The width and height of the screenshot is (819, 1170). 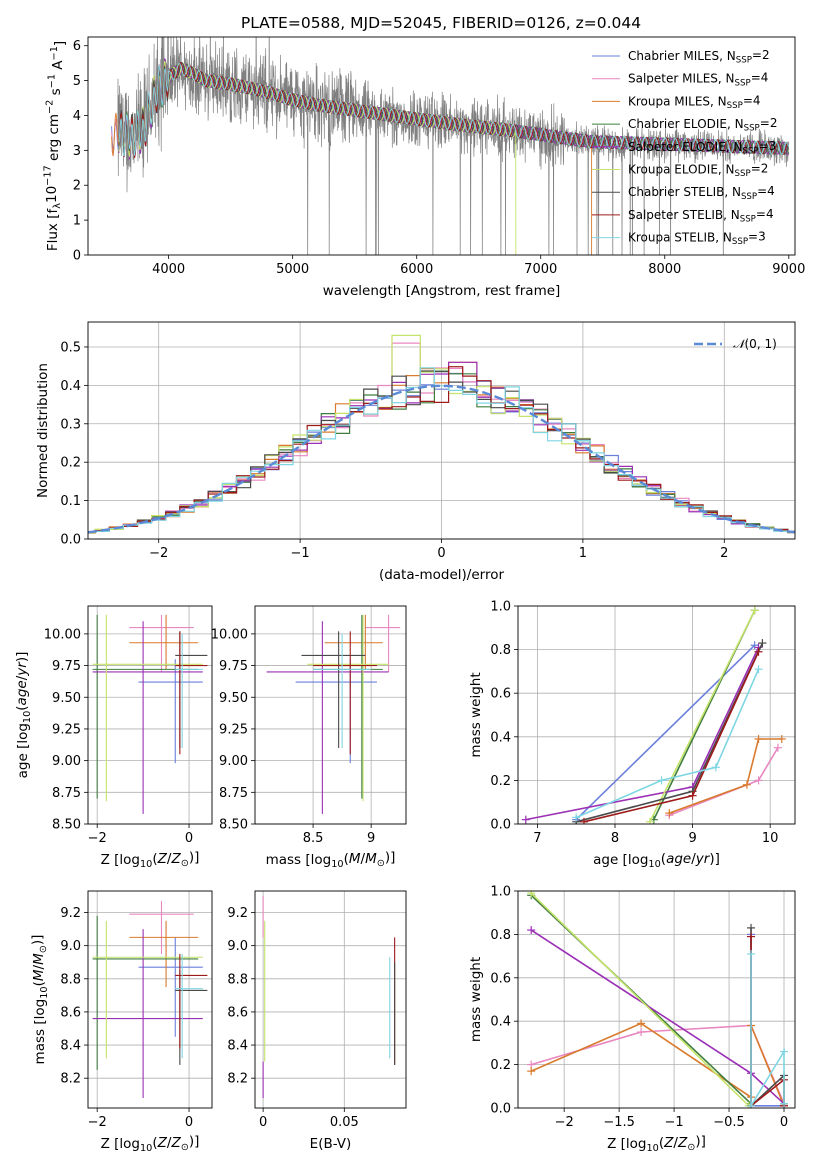 What do you see at coordinates (66, 698) in the screenshot?
I see `y-tick-label: 9.50` at bounding box center [66, 698].